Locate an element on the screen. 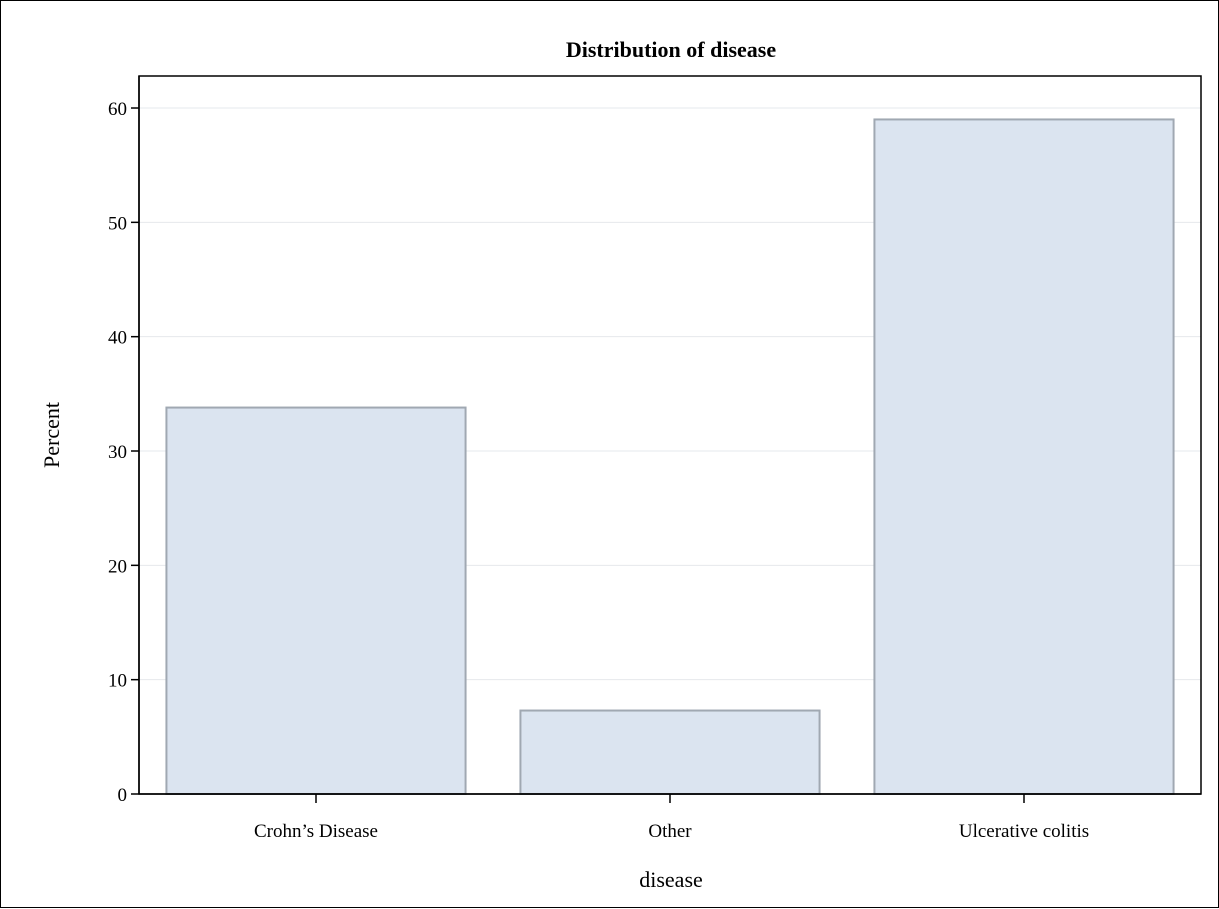 This screenshot has height=909, width=1219. y-axis-label: Percent is located at coordinates (51, 435).